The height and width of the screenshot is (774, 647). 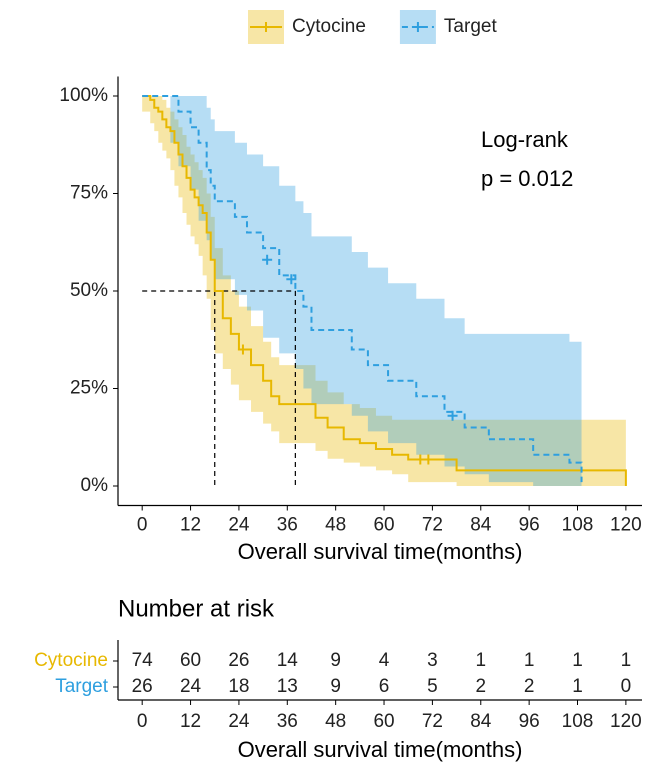 What do you see at coordinates (143, 660) in the screenshot?
I see `risk-count: 74` at bounding box center [143, 660].